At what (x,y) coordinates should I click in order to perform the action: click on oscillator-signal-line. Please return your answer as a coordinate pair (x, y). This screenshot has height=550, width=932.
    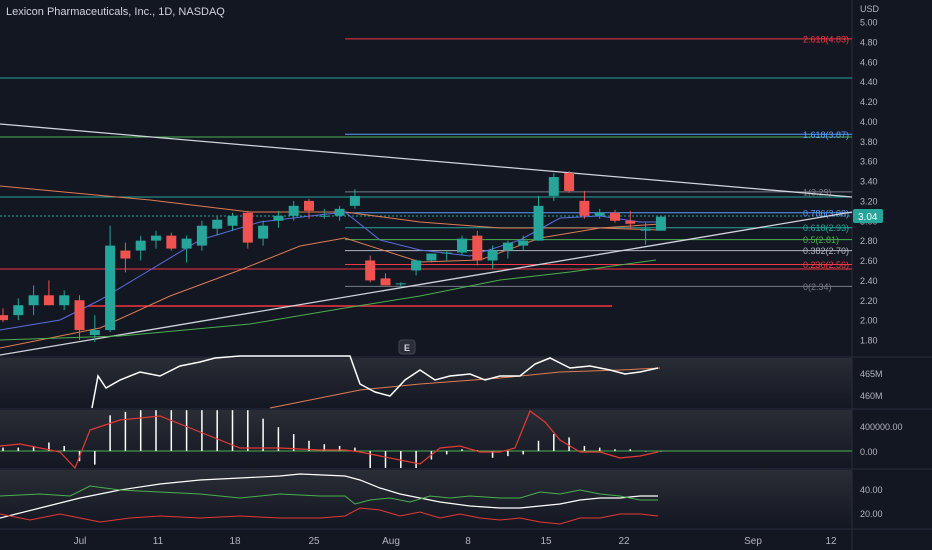
    Looking at the image, I should click on (329, 495).